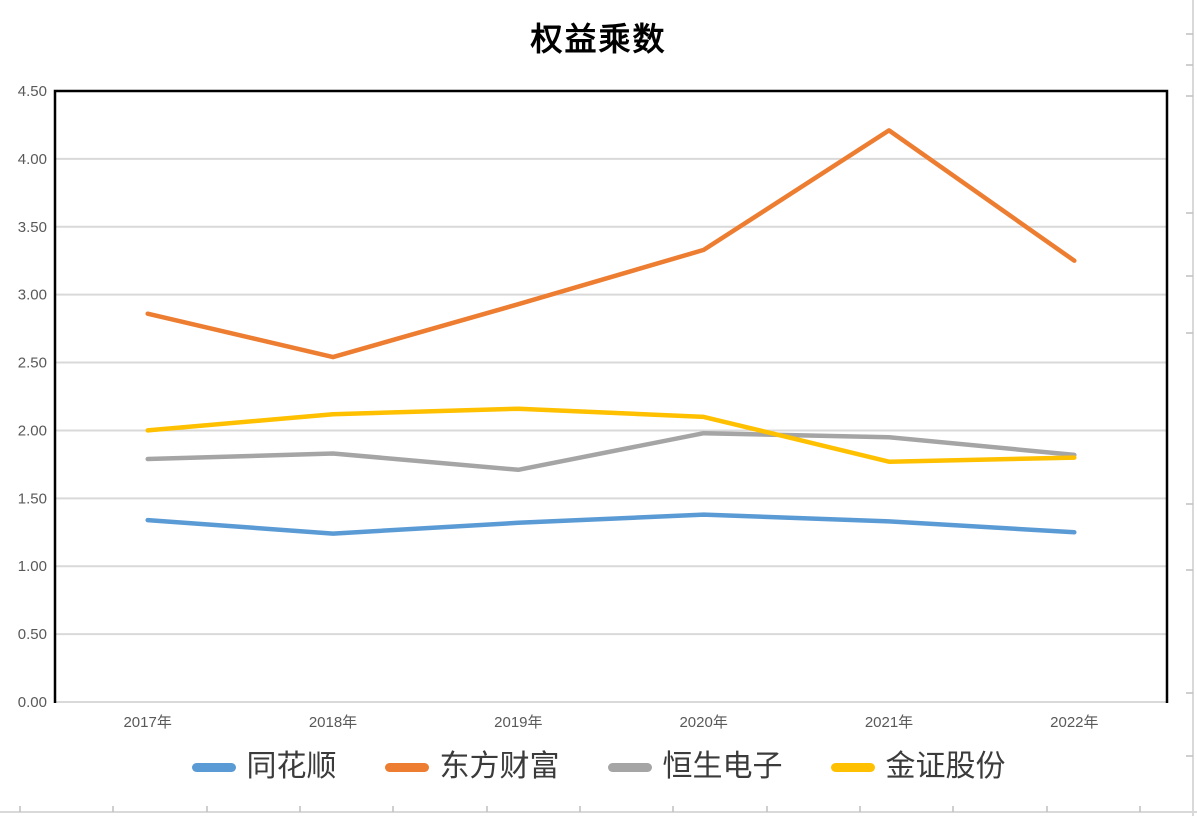 This screenshot has width=1197, height=816. What do you see at coordinates (32, 295) in the screenshot?
I see `y-axis-tick-label: 3.00` at bounding box center [32, 295].